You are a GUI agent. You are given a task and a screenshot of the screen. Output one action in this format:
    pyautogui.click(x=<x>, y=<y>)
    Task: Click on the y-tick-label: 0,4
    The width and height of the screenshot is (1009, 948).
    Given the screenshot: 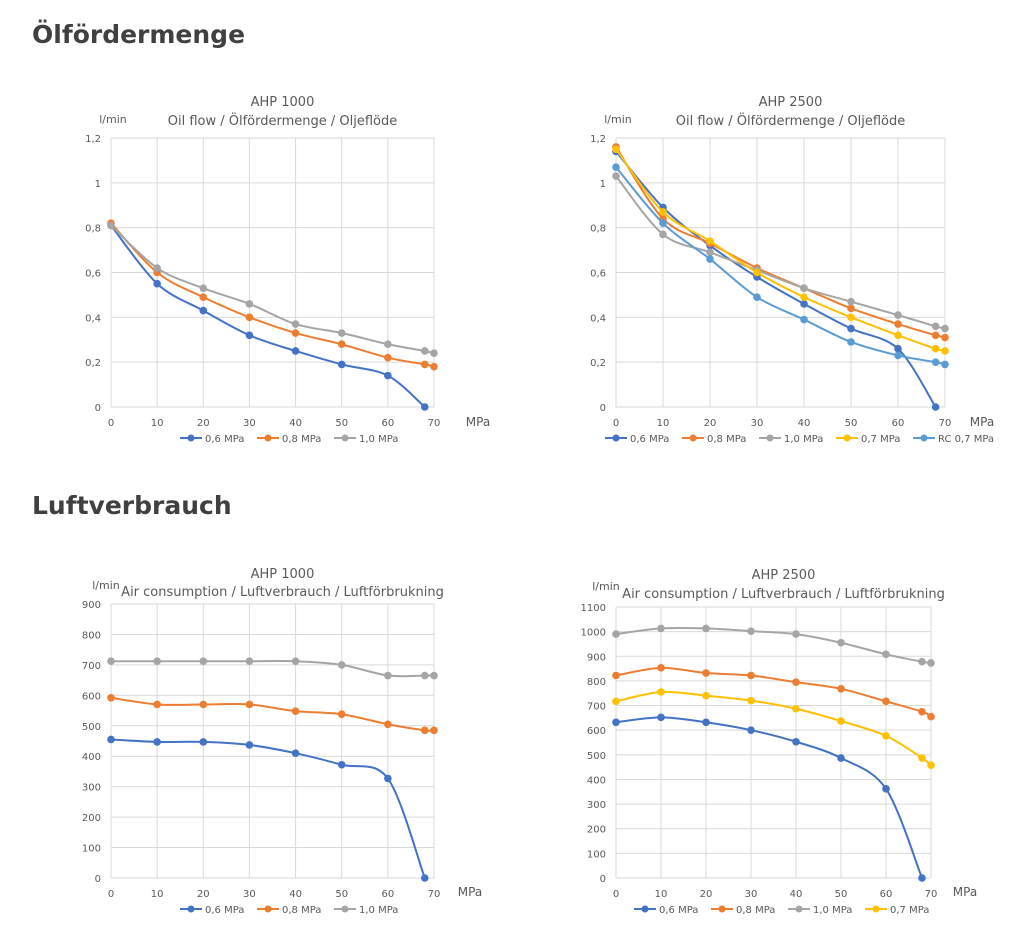 What is the action you would take?
    pyautogui.click(x=93, y=318)
    